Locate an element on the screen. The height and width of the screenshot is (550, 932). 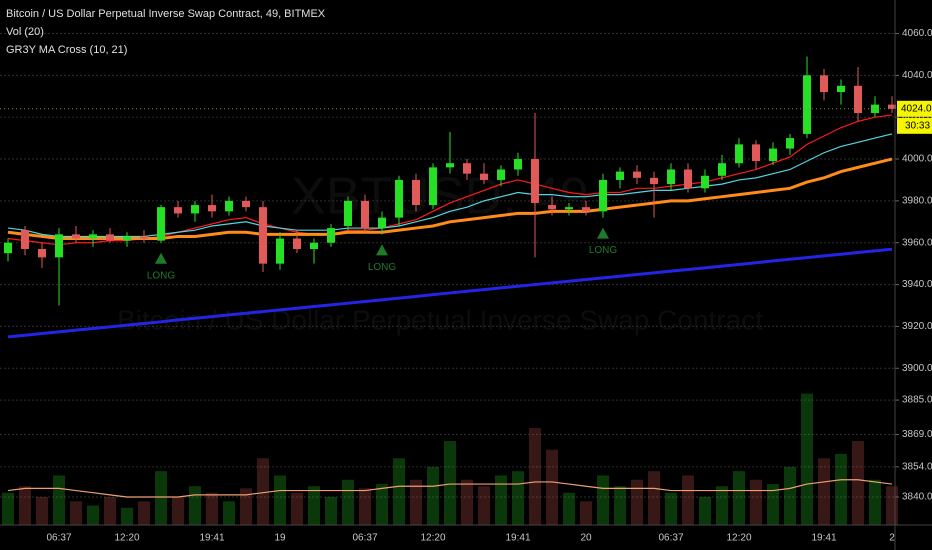
indicator-label: GR3Y MA Cross (10, 21) is located at coordinates (66, 50).